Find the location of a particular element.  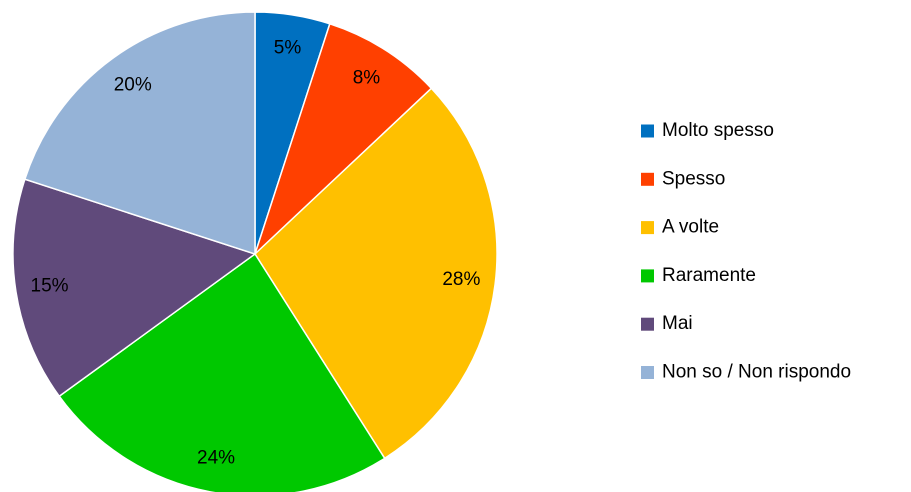

legend-label: Mai is located at coordinates (677, 323).